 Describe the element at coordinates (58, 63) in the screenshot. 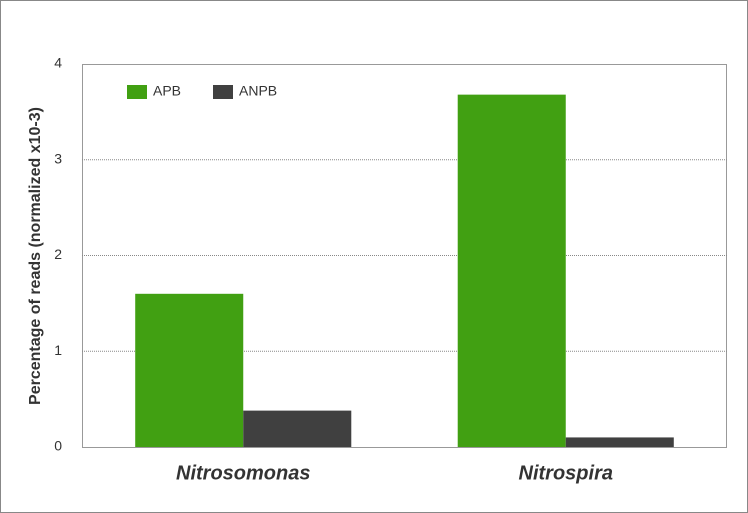

I see `y-tick-label: 4` at that location.